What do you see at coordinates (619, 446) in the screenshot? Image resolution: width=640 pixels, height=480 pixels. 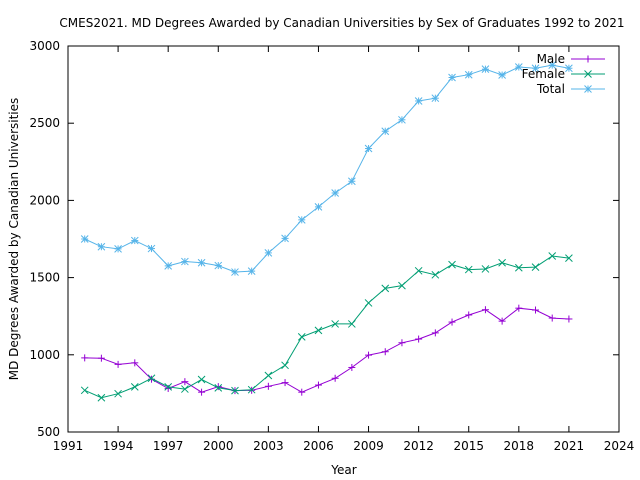 I see `x-tick-label: 2024` at bounding box center [619, 446].